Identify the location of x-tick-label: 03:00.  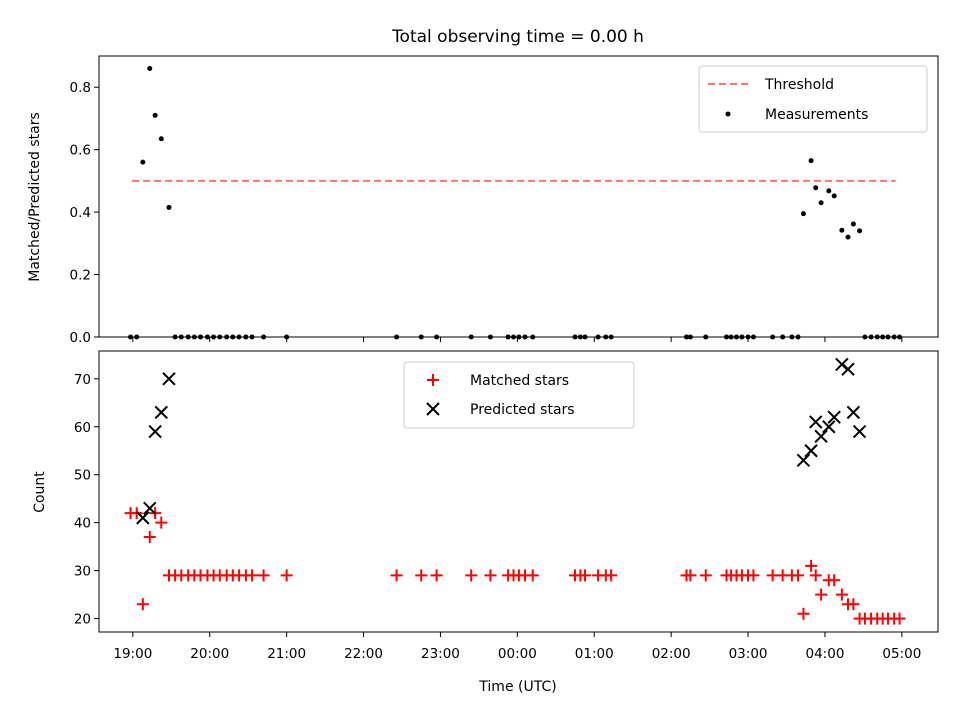
(748, 654).